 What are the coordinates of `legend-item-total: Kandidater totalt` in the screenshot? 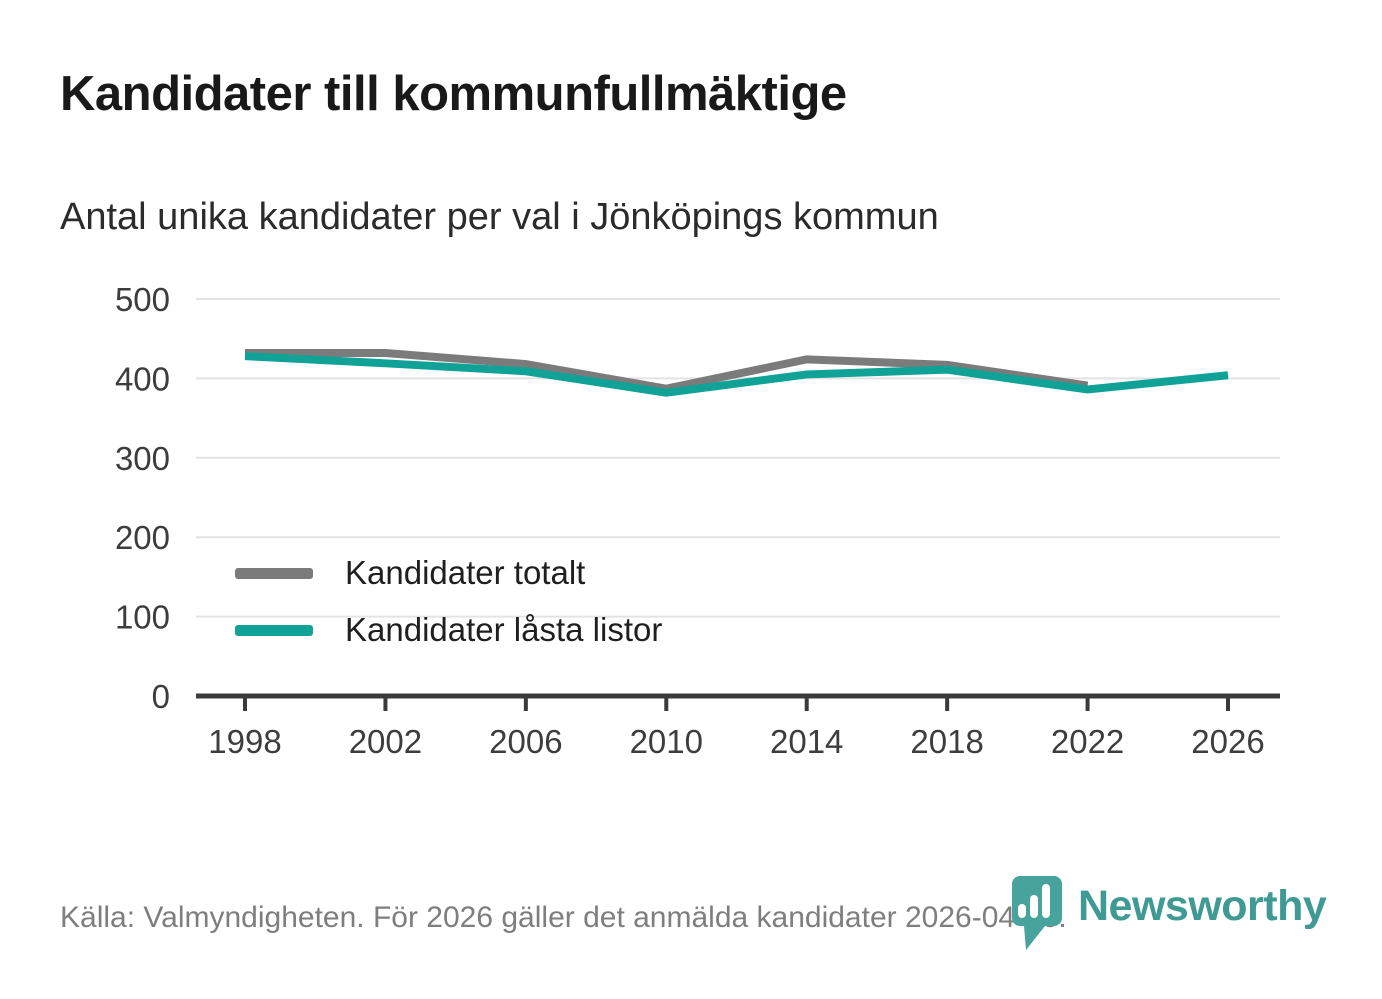 It's located at (448, 573).